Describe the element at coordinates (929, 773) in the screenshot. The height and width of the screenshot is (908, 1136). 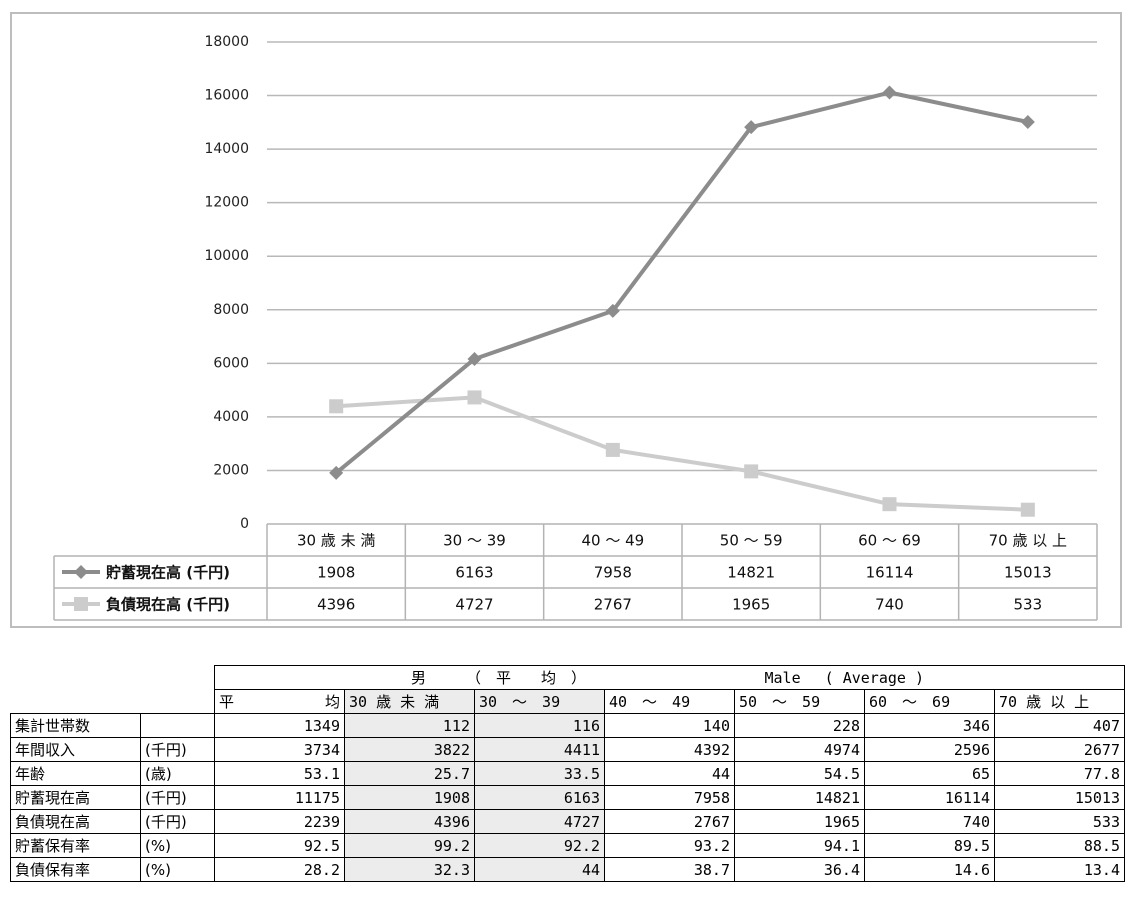
I see `table-cell-2-5: 65` at that location.